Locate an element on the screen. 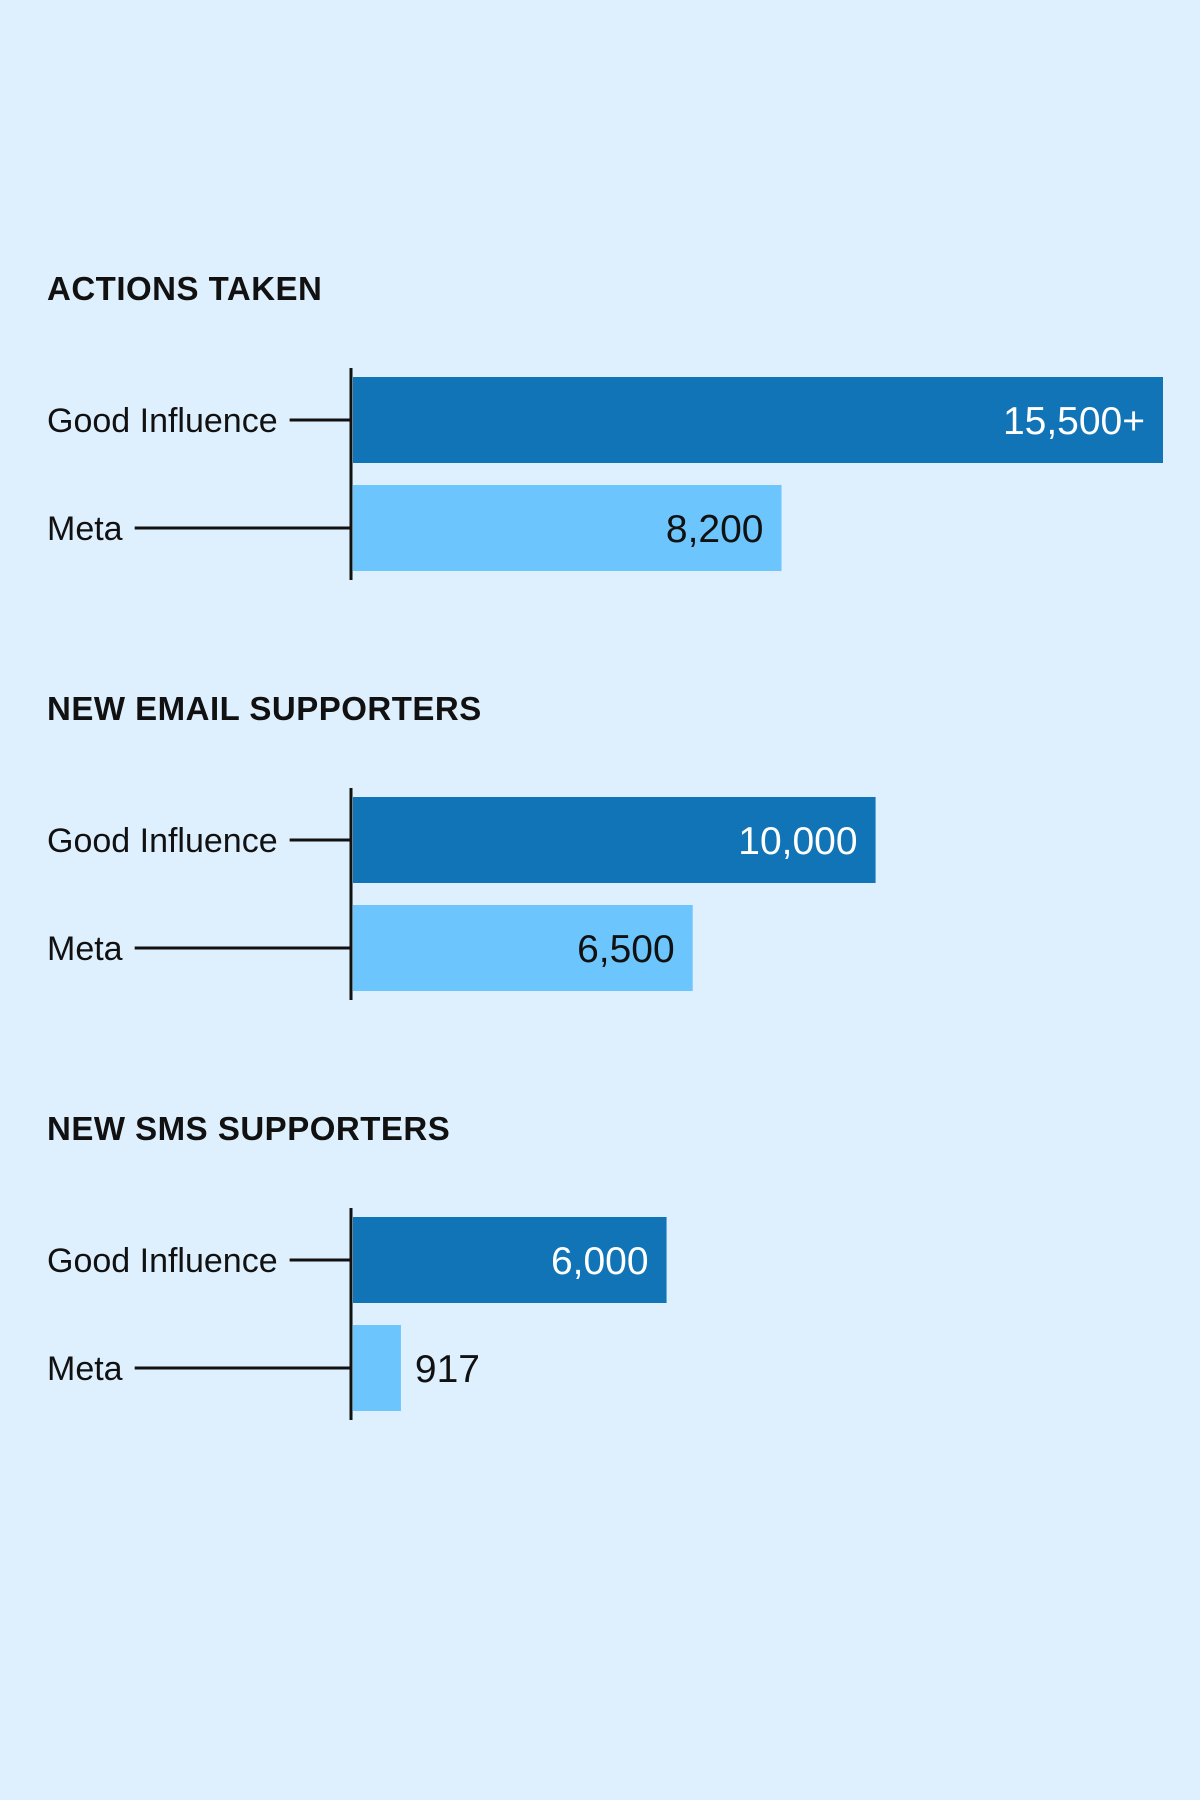 The height and width of the screenshot is (1800, 1200). chart-3-bar-good-influence is located at coordinates (510, 1260).